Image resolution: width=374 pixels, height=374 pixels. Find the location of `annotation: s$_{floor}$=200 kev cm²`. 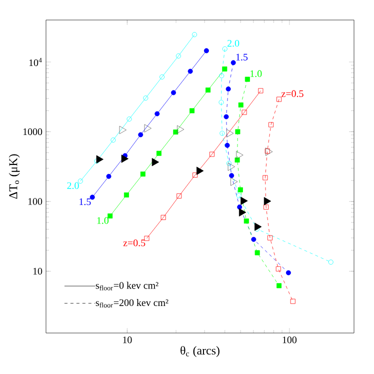

annotation: s$_{floor}$=200 kev cm² is located at coordinates (132, 303).